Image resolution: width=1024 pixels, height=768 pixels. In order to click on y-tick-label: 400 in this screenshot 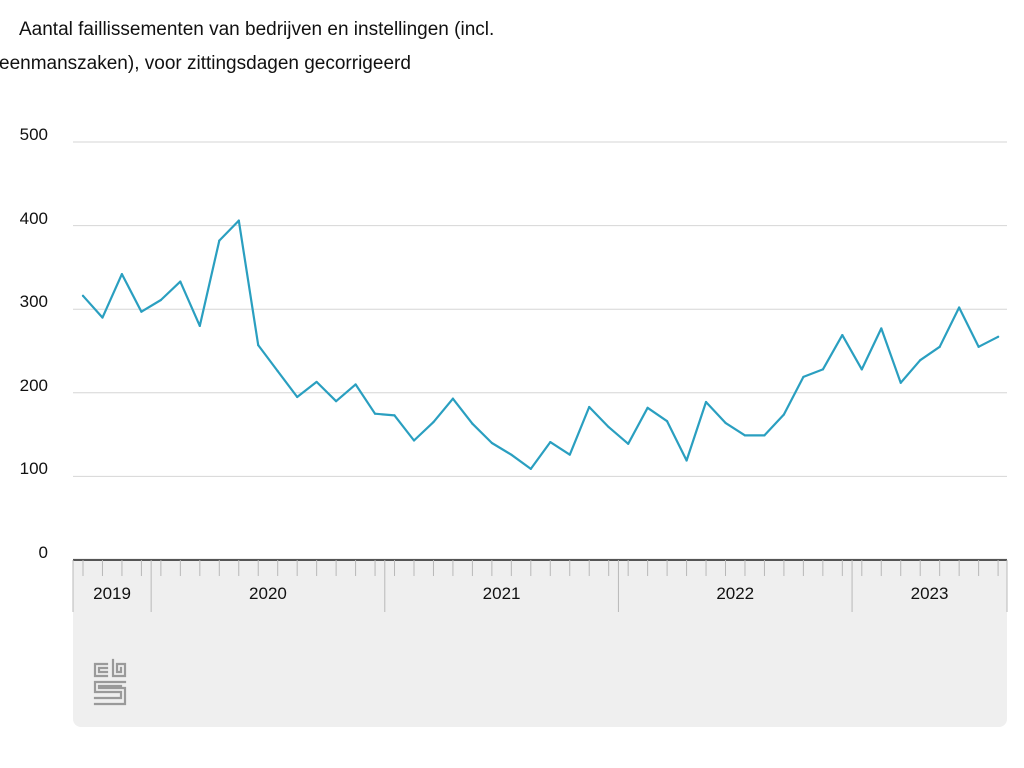, I will do `click(33, 218)`.